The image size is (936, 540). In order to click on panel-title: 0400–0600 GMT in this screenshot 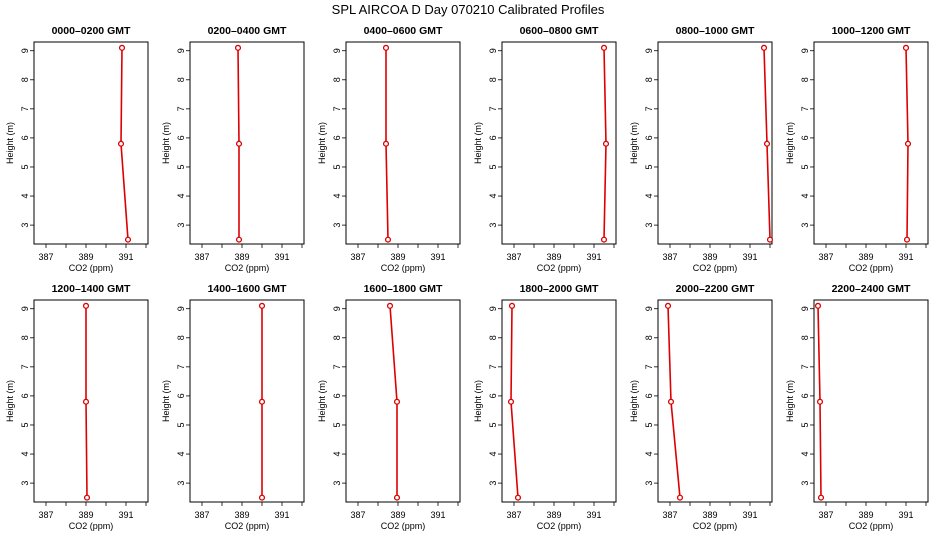, I will do `click(403, 31)`.